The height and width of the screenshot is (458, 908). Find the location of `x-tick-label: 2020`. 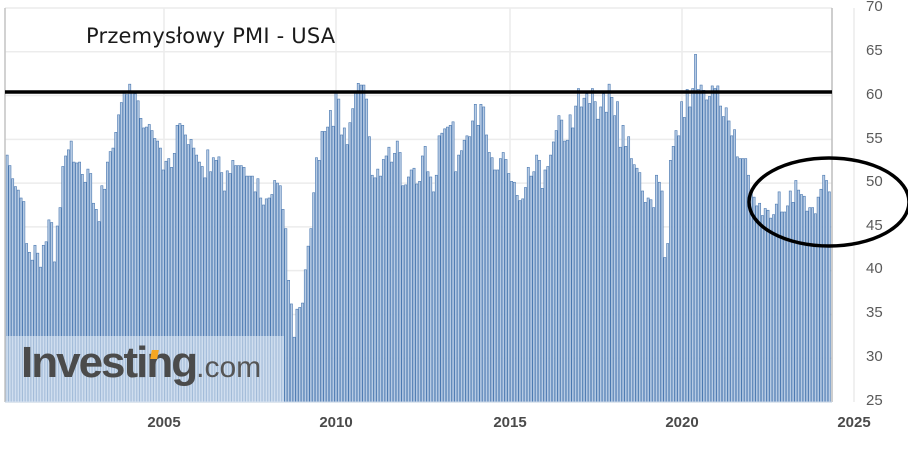

x-tick-label: 2020 is located at coordinates (682, 422).